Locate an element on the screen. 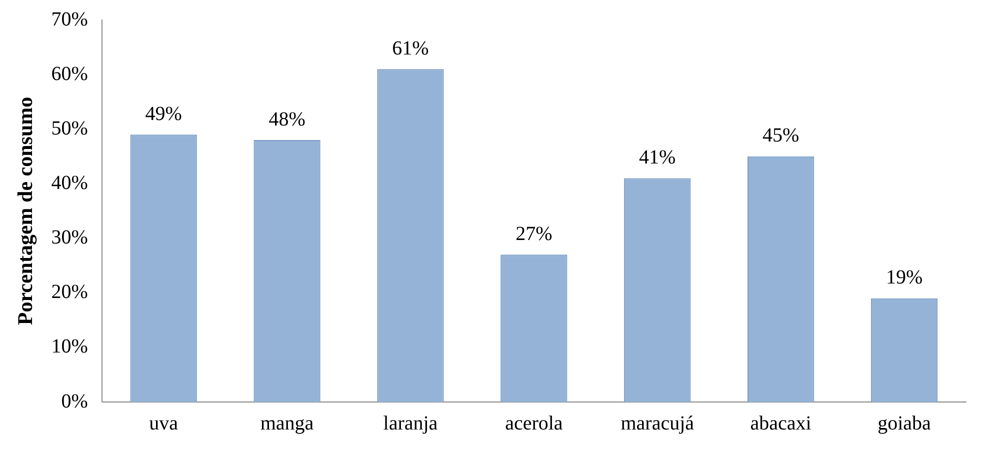  data-label: 41% is located at coordinates (657, 157).